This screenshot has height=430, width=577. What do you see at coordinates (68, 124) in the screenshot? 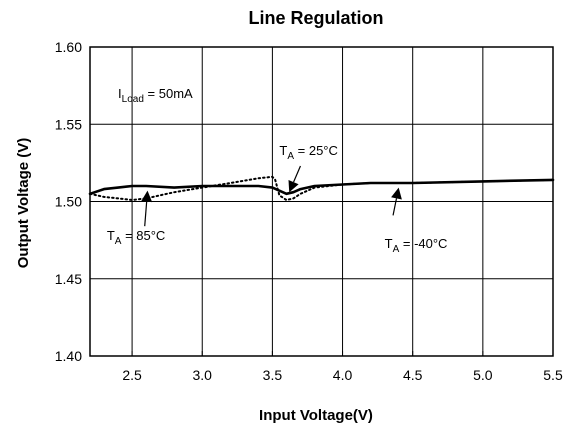
I see `y-tick-label: 1.55` at bounding box center [68, 124].